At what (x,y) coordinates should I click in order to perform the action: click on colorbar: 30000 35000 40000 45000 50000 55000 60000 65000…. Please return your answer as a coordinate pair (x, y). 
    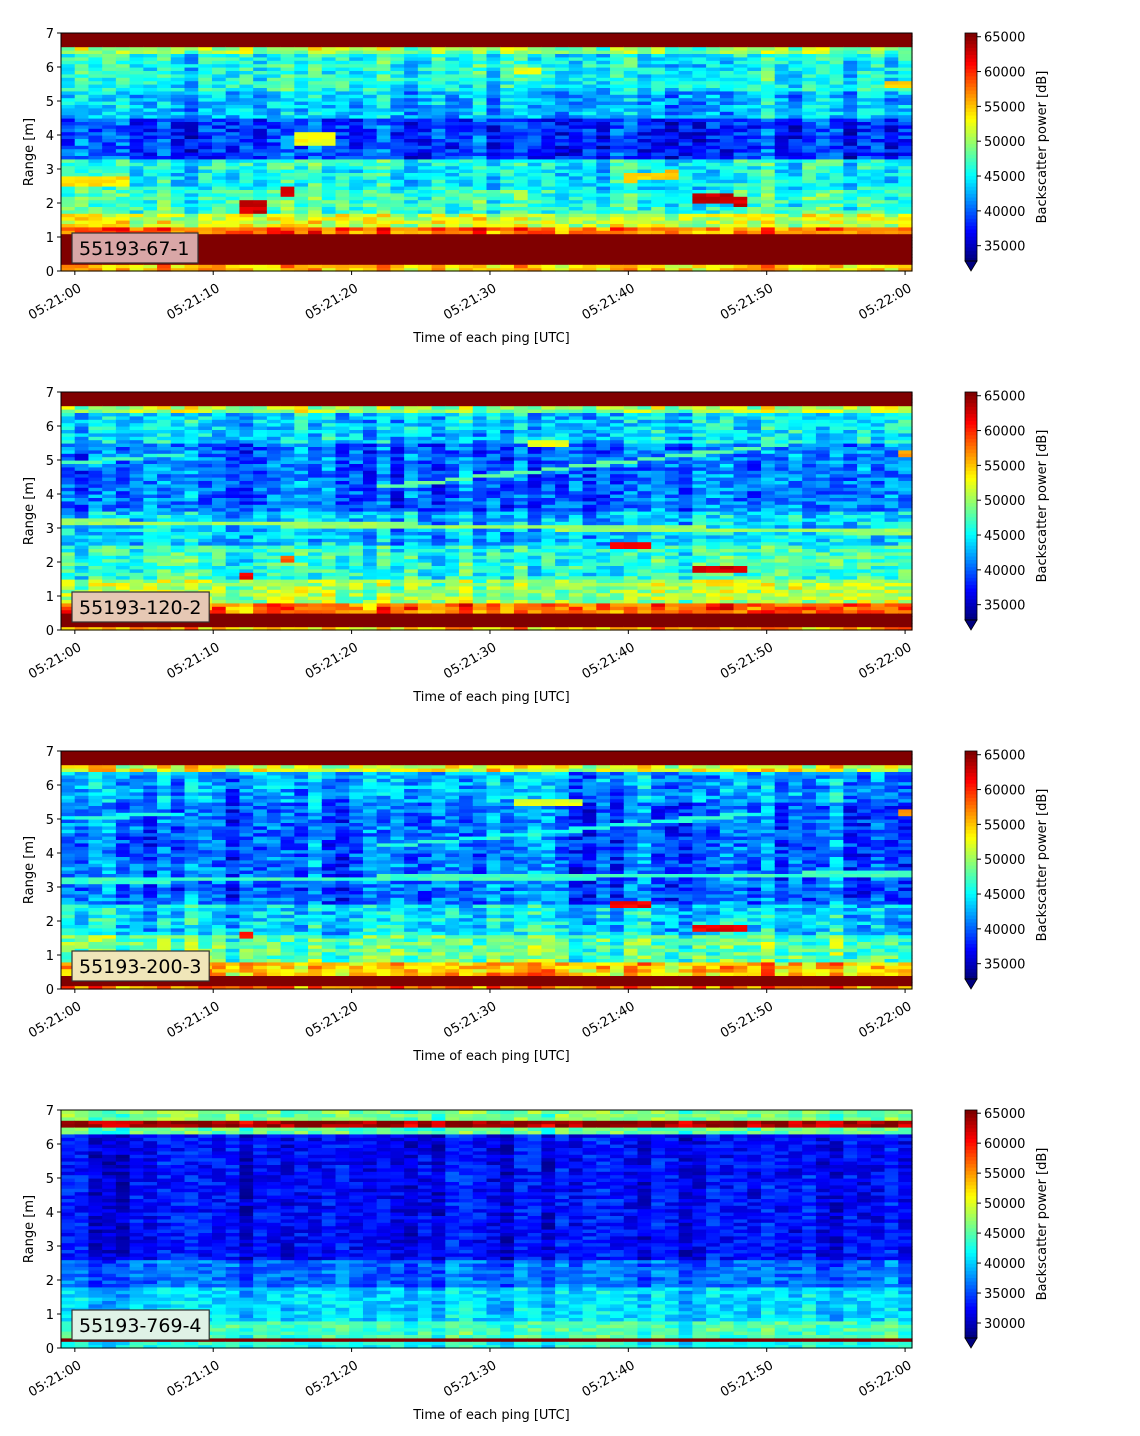
    Looking at the image, I should click on (1007, 1228).